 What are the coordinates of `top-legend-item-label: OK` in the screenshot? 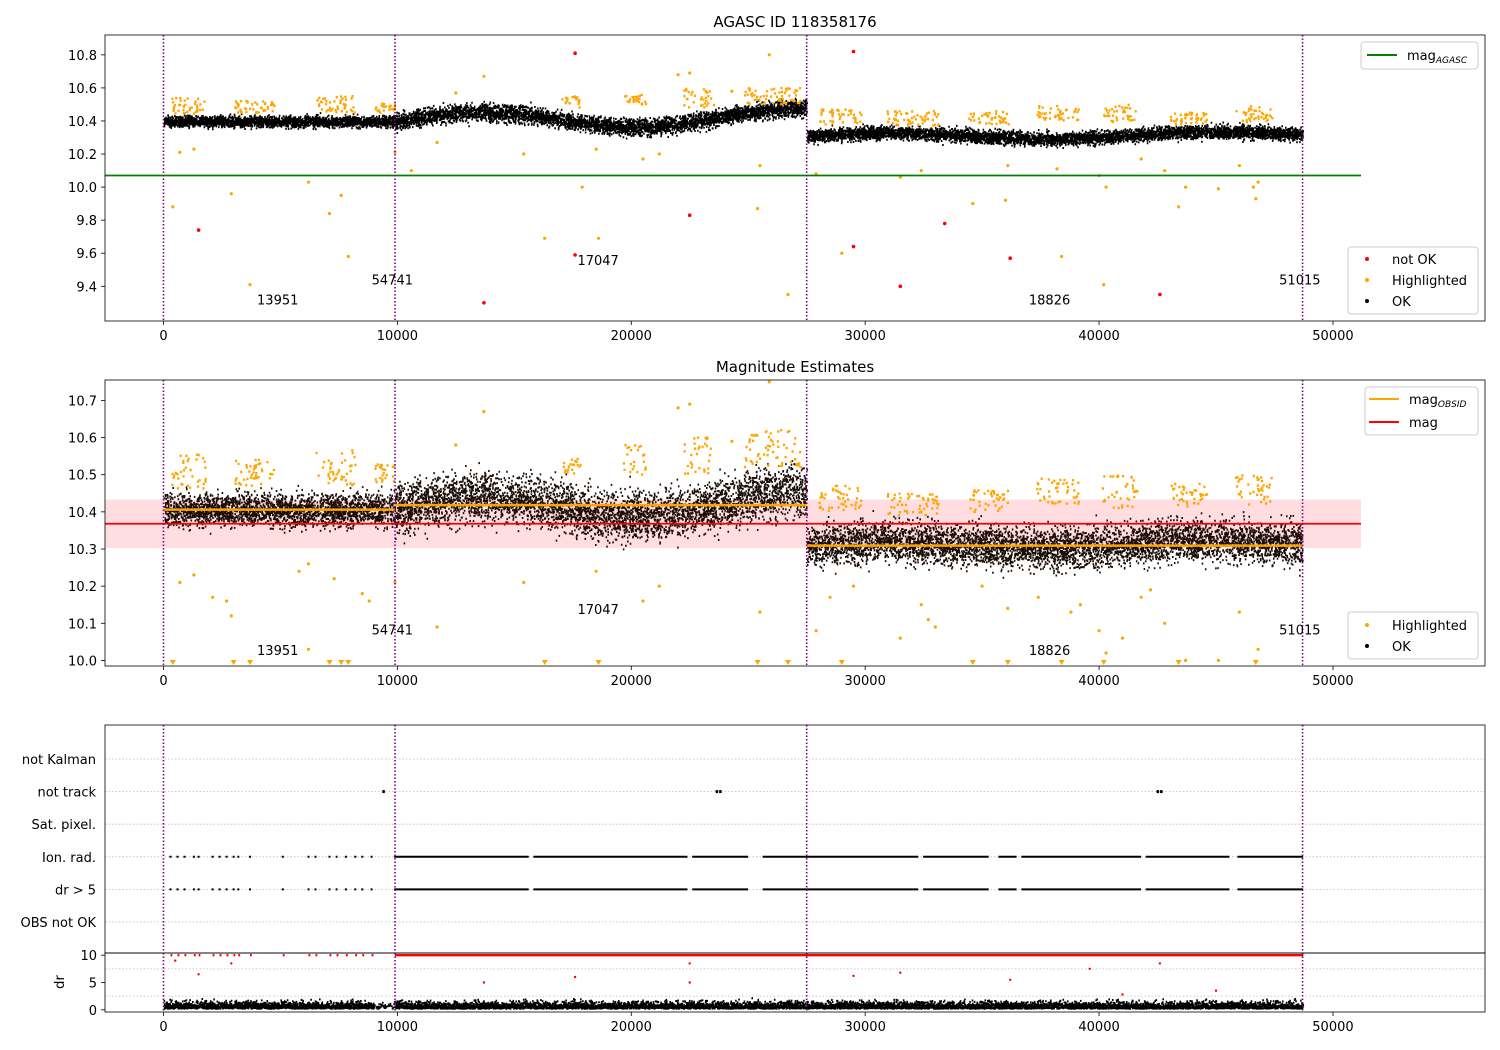 It's located at (1401, 302).